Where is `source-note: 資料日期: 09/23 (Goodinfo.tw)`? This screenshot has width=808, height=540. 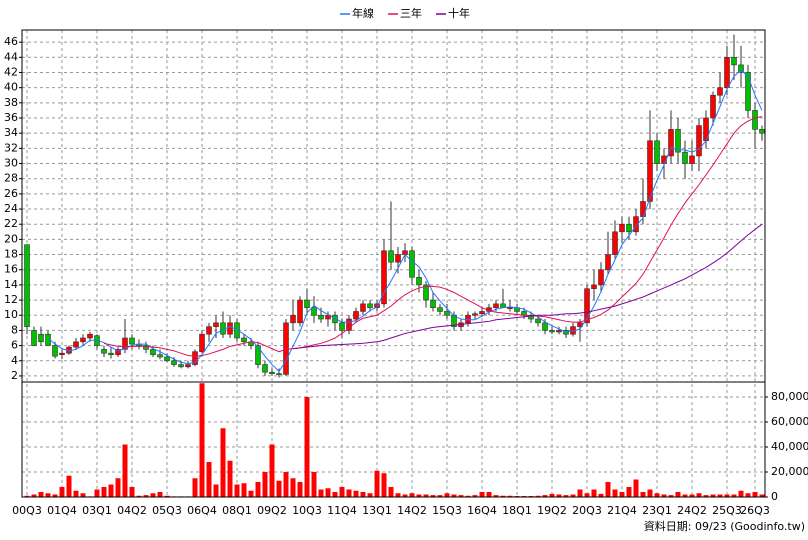 source-note: 資料日期: 09/23 (Goodinfo.tw) is located at coordinates (724, 526).